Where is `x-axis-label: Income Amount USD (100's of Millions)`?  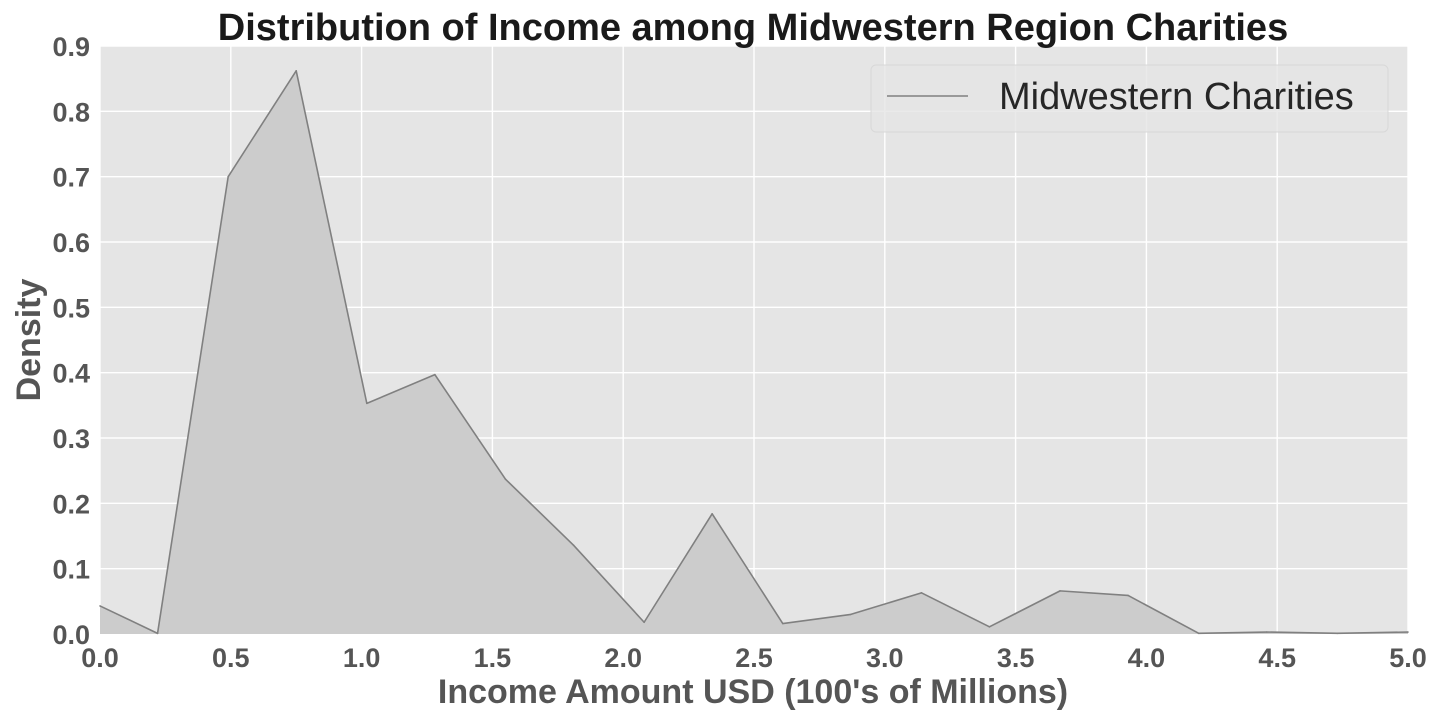 x-axis-label: Income Amount USD (100's of Millions) is located at coordinates (753, 692).